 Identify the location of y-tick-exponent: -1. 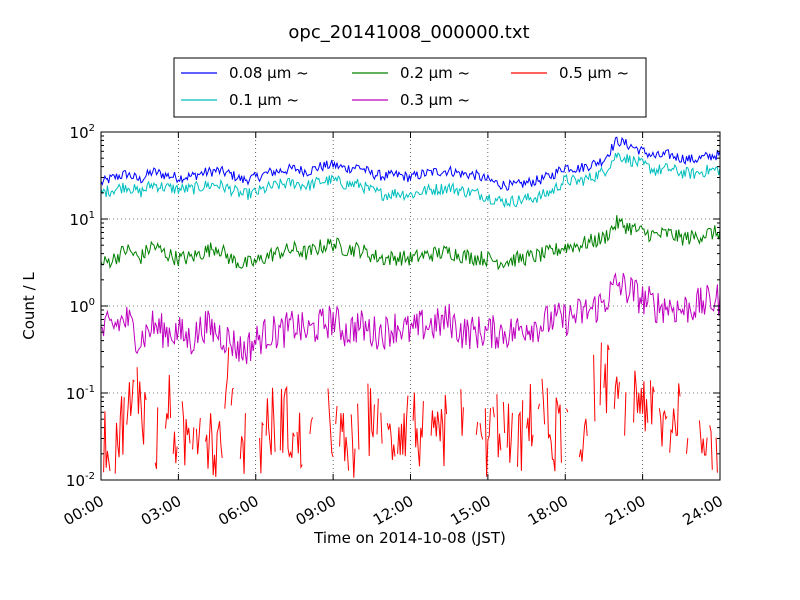
(90, 389).